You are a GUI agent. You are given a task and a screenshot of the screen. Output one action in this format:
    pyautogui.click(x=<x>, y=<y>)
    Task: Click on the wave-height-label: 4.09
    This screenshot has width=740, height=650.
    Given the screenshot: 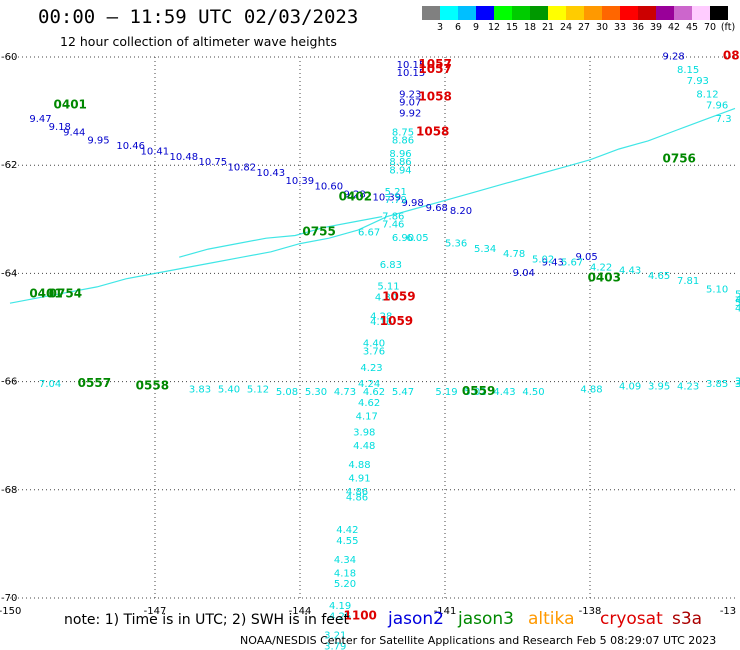 What is the action you would take?
    pyautogui.click(x=630, y=387)
    